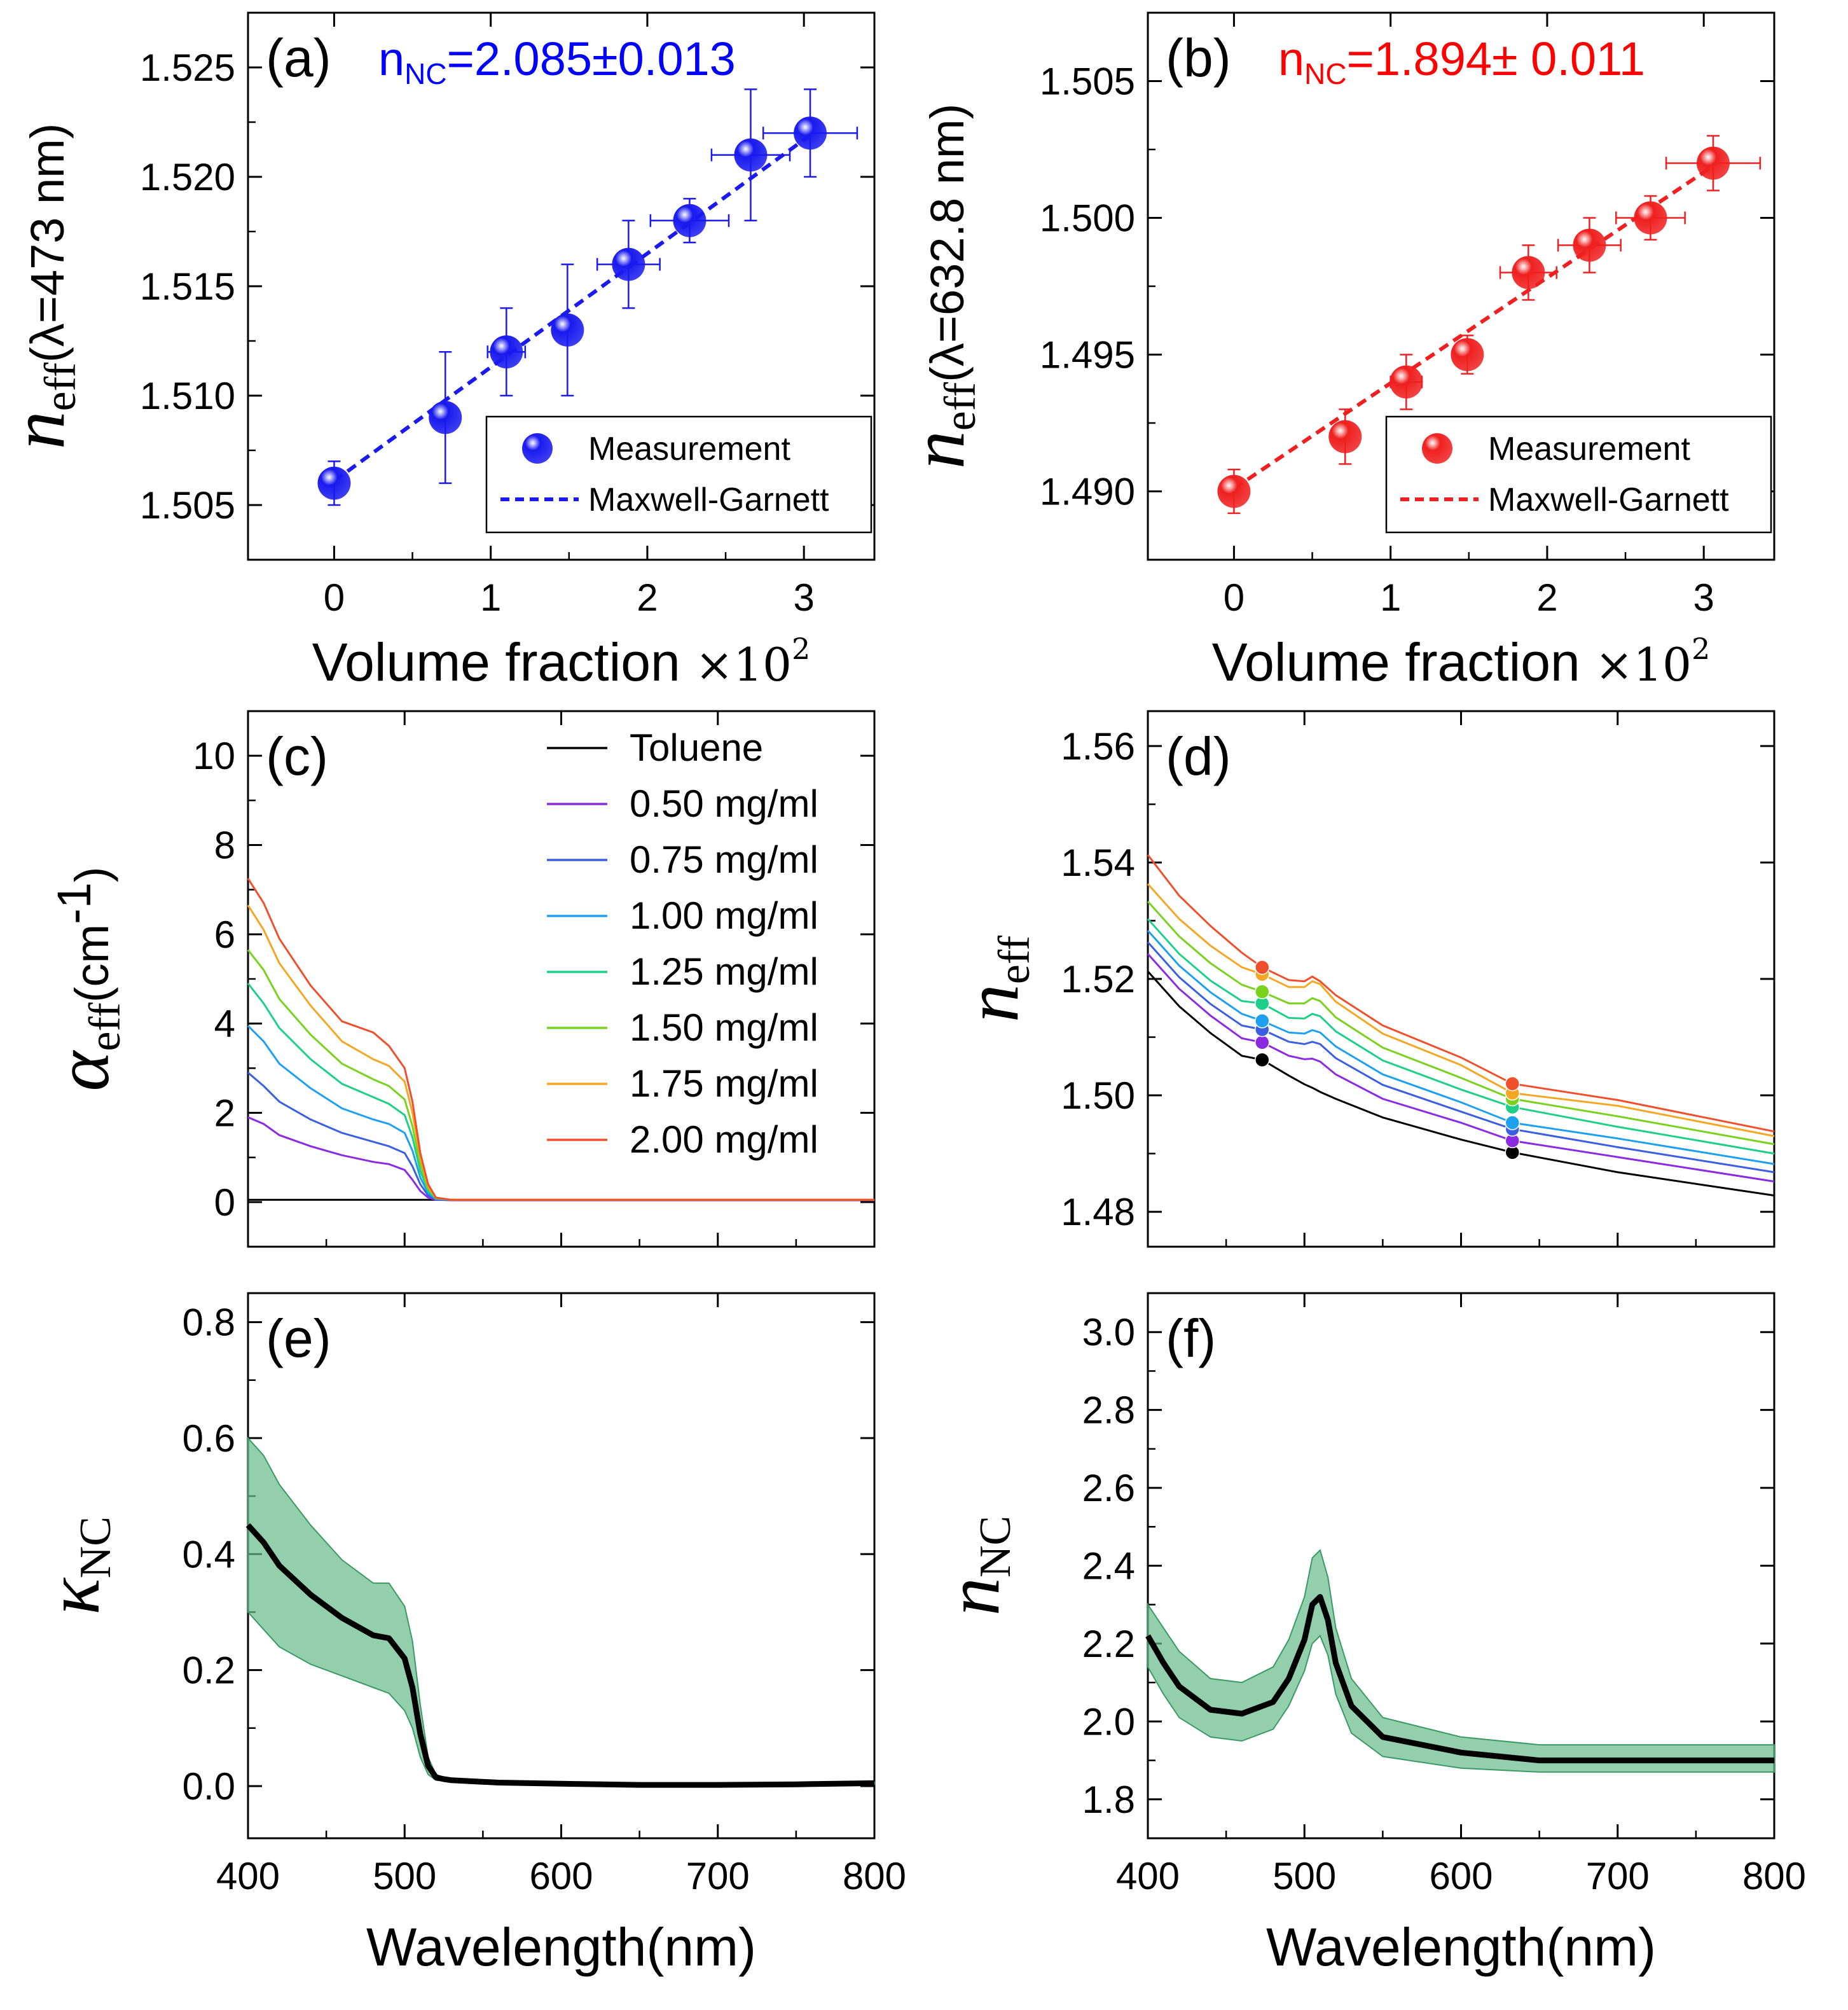 Image resolution: width=1848 pixels, height=2010 pixels. Describe the element at coordinates (1461, 1947) in the screenshot. I see `x-axis-label: Wavelength(nm)` at that location.